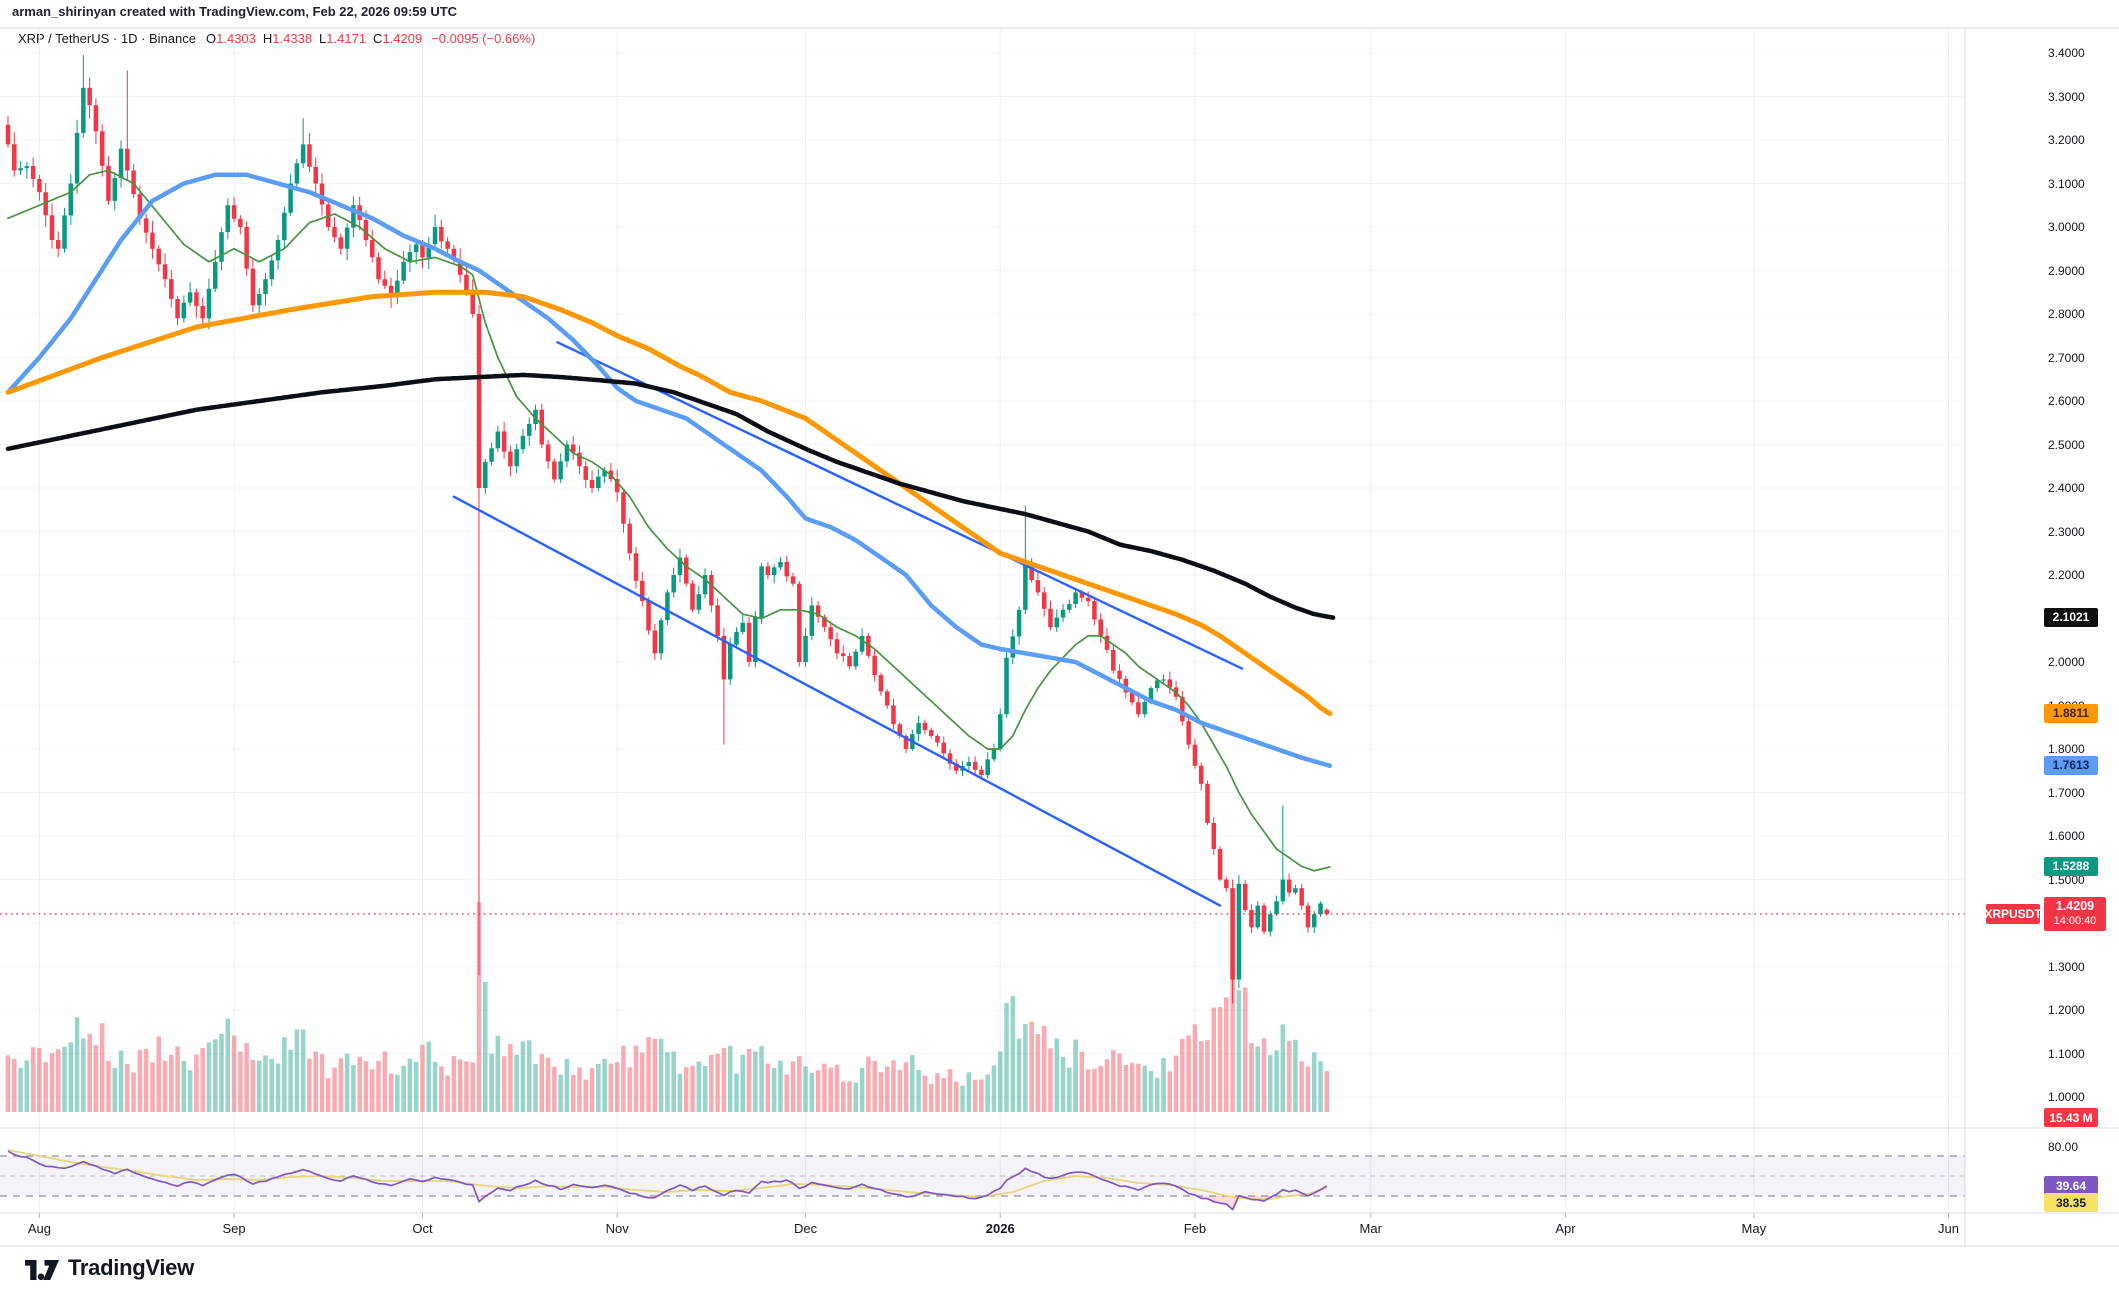 This screenshot has width=2119, height=1307. Describe the element at coordinates (2071, 617) in the screenshot. I see `sma-200-black-price-tag: 2.1021` at that location.